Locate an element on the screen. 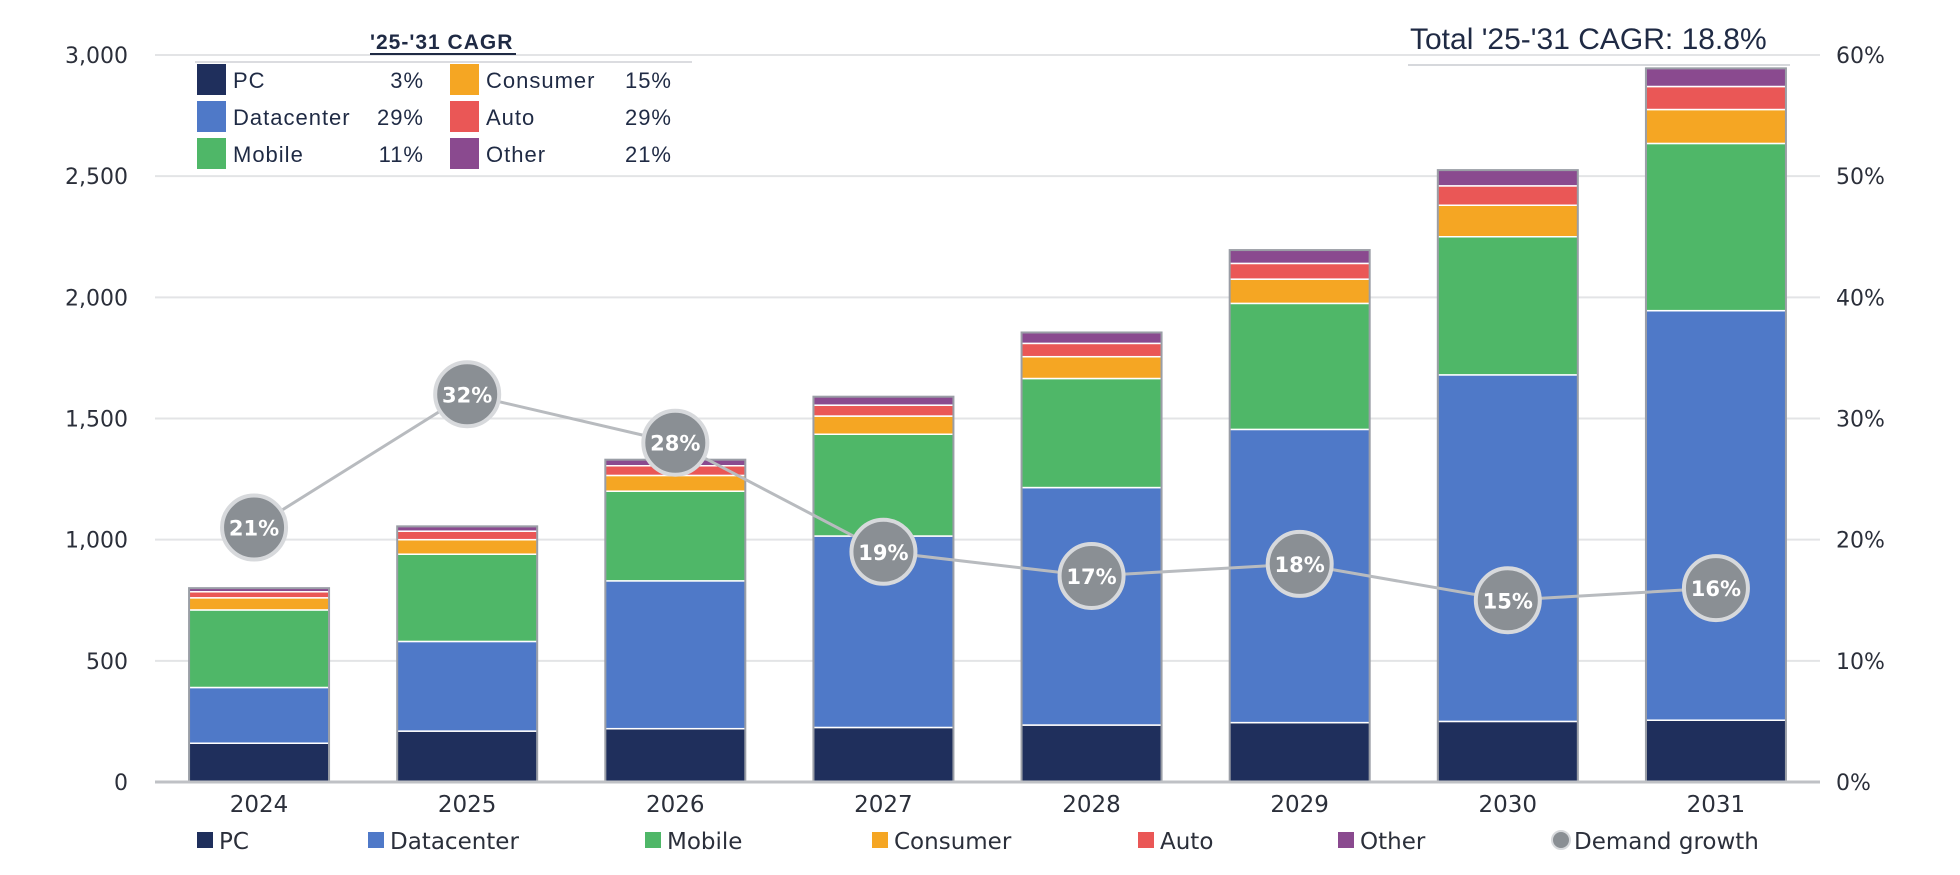 This screenshot has height=875, width=1960. cagr-series-name: Other is located at coordinates (516, 154).